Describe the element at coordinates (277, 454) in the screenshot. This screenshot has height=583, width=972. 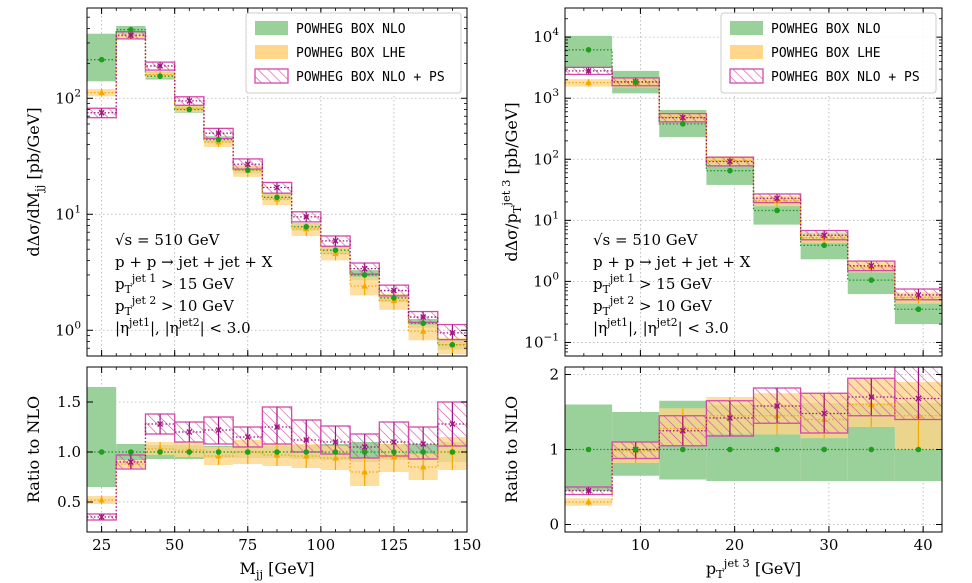
I see `plot-area` at that location.